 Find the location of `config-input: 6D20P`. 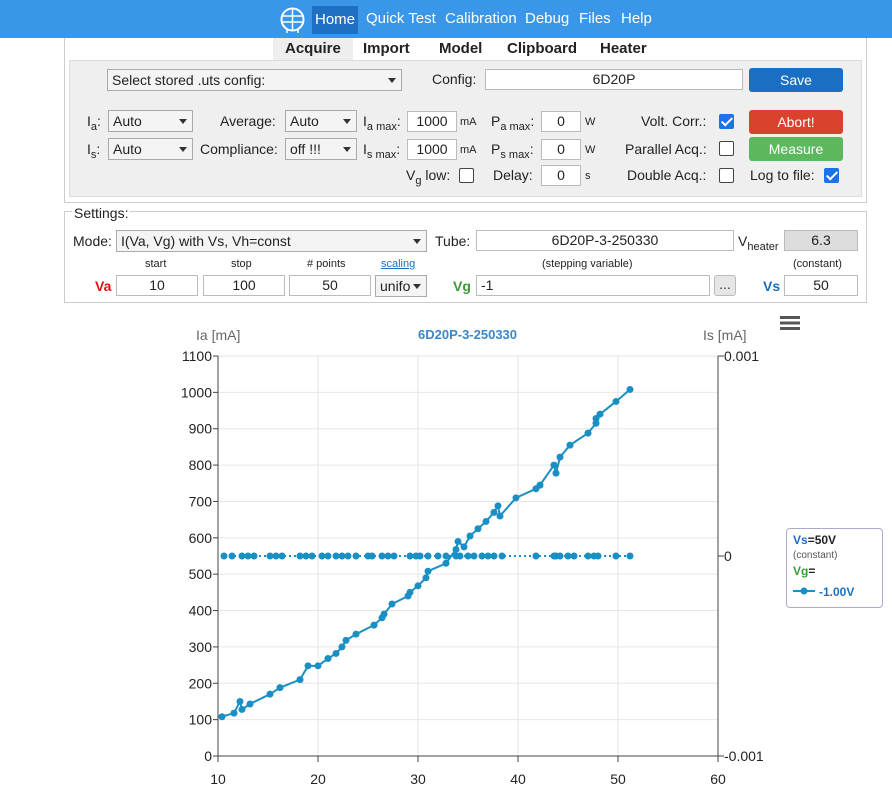

config-input: 6D20P is located at coordinates (614, 79).